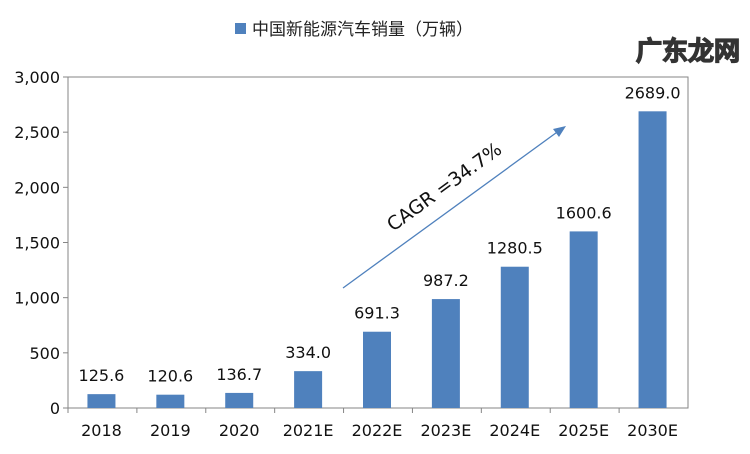 This screenshot has height=454, width=750. Describe the element at coordinates (308, 430) in the screenshot. I see `x-tick-label: 2021E` at that location.